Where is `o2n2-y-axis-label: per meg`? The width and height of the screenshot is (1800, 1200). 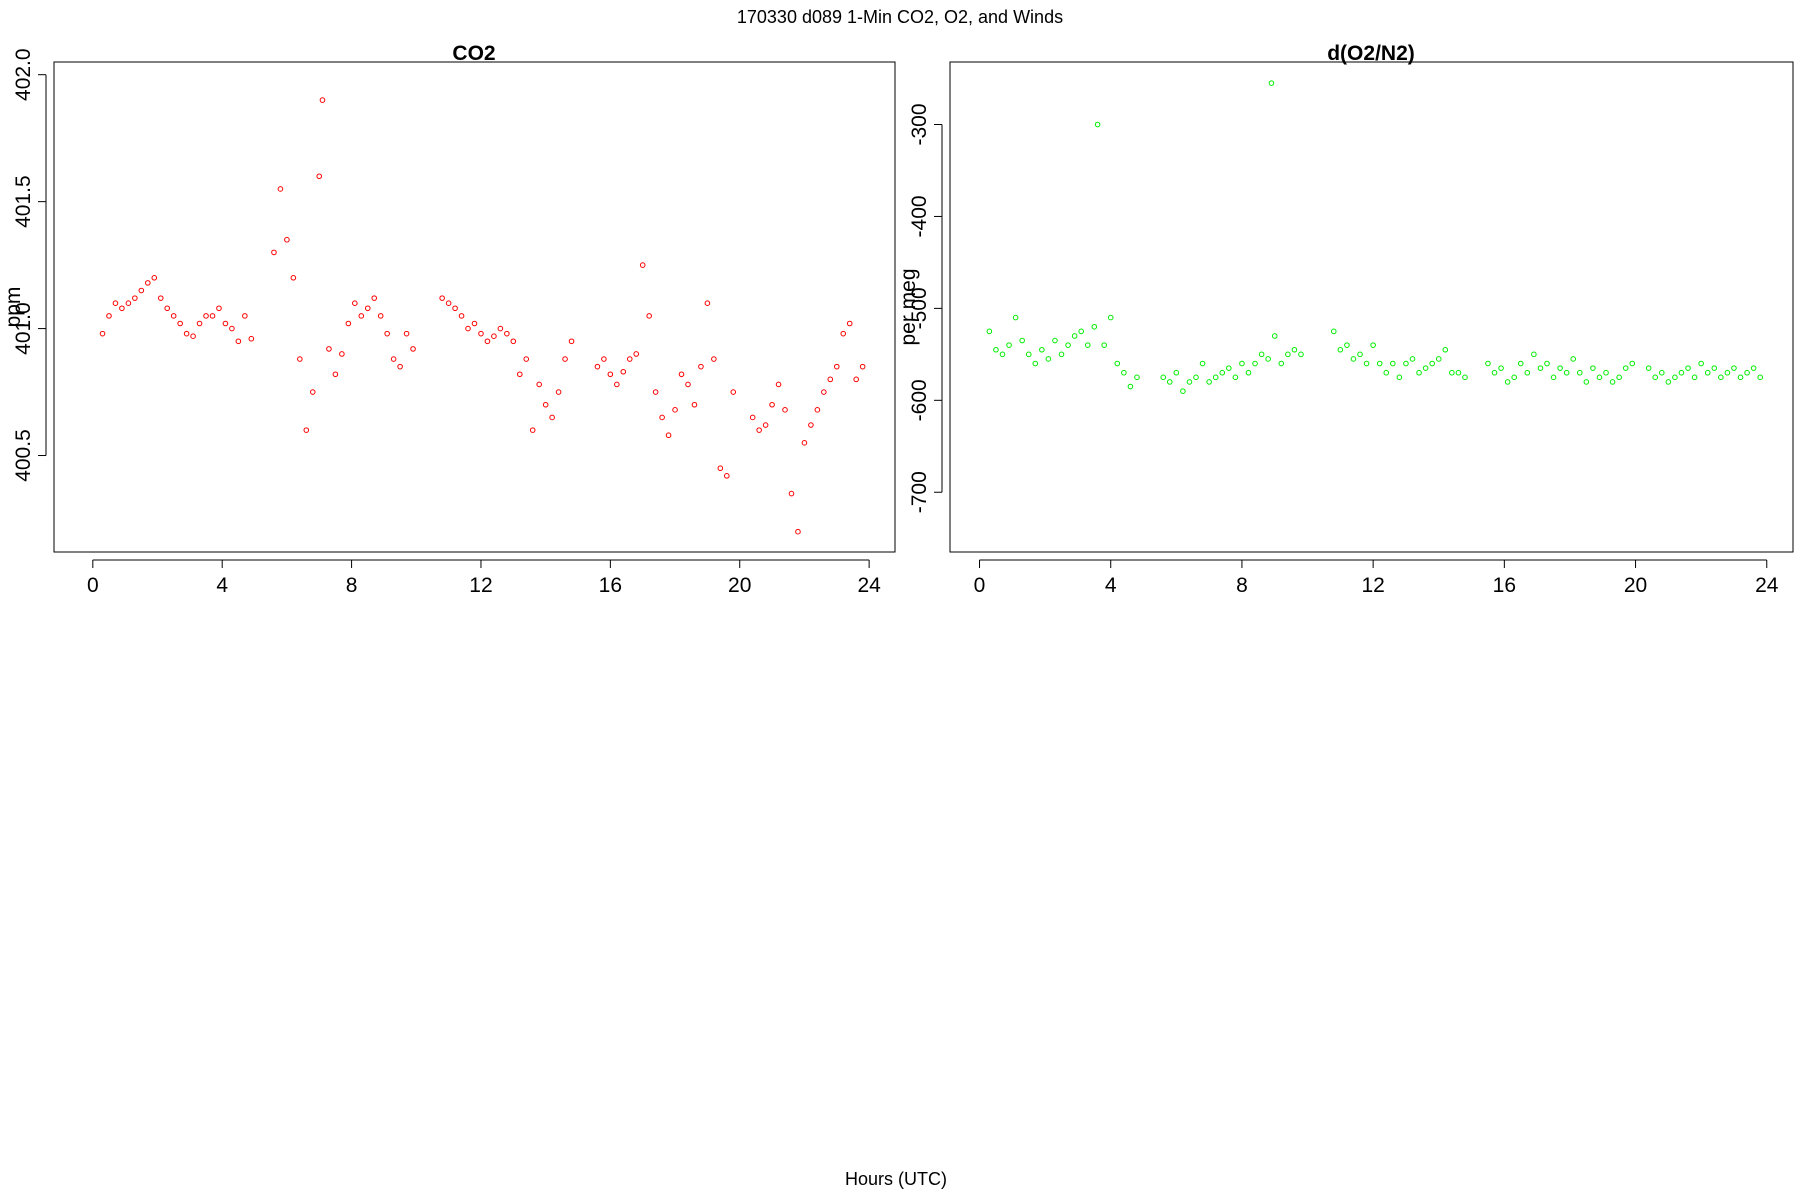 o2n2-y-axis-label: per meg is located at coordinates (908, 306).